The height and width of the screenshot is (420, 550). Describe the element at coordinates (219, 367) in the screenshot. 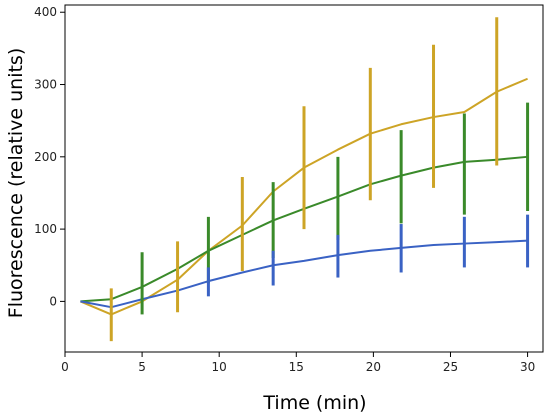

I see `x-tick-label: 10` at that location.